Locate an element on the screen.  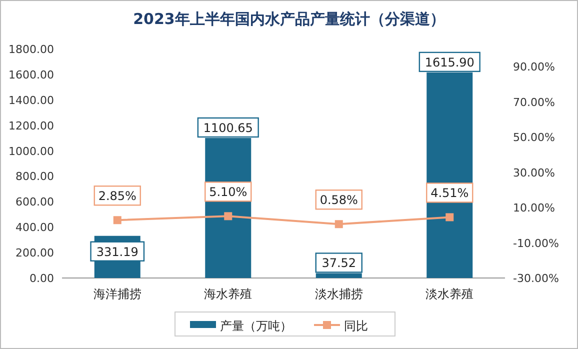
y2-tick-label: 90.00% is located at coordinates (534, 67).